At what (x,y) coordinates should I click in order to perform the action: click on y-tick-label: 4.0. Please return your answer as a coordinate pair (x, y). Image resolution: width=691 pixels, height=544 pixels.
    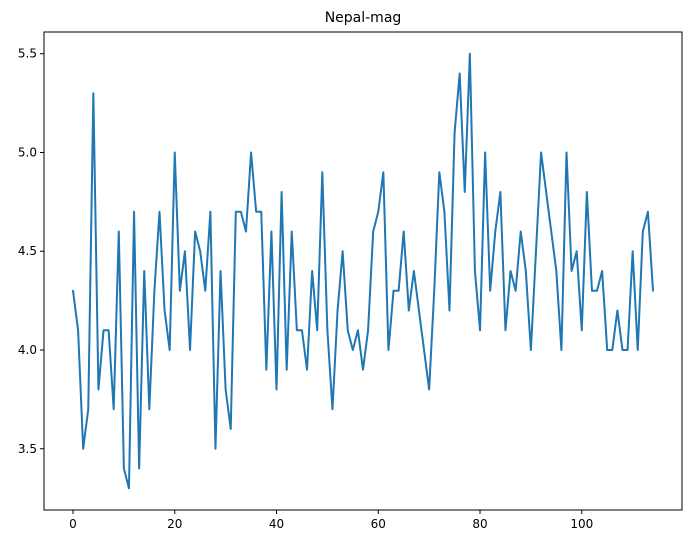
    Looking at the image, I should click on (27, 350).